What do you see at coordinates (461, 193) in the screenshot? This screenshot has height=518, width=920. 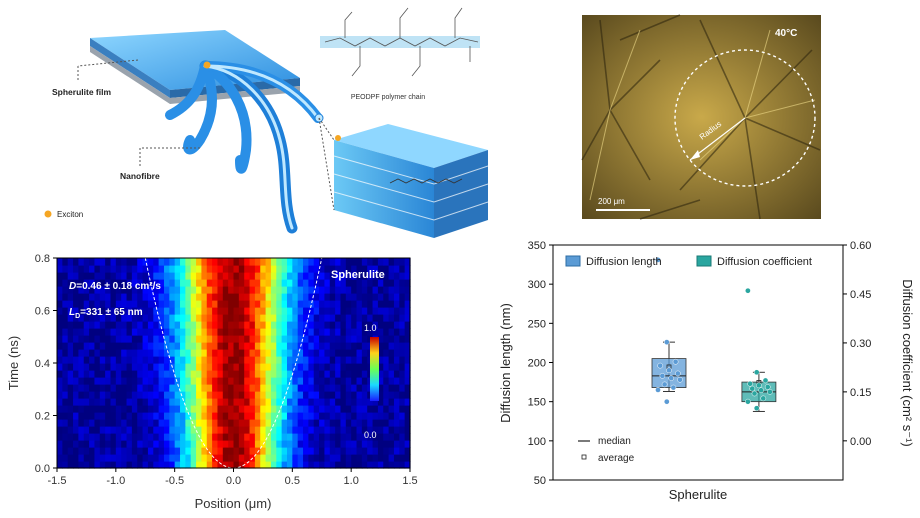 I see `stack-line` at bounding box center [461, 193].